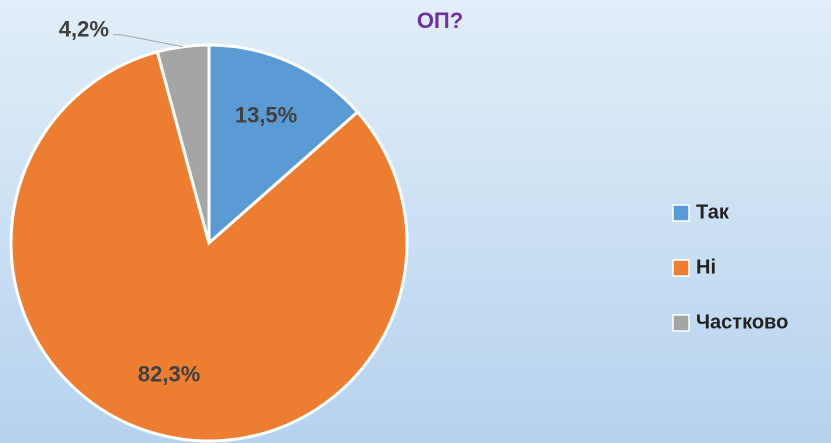  I want to click on legend-label: Так, so click(713, 212).